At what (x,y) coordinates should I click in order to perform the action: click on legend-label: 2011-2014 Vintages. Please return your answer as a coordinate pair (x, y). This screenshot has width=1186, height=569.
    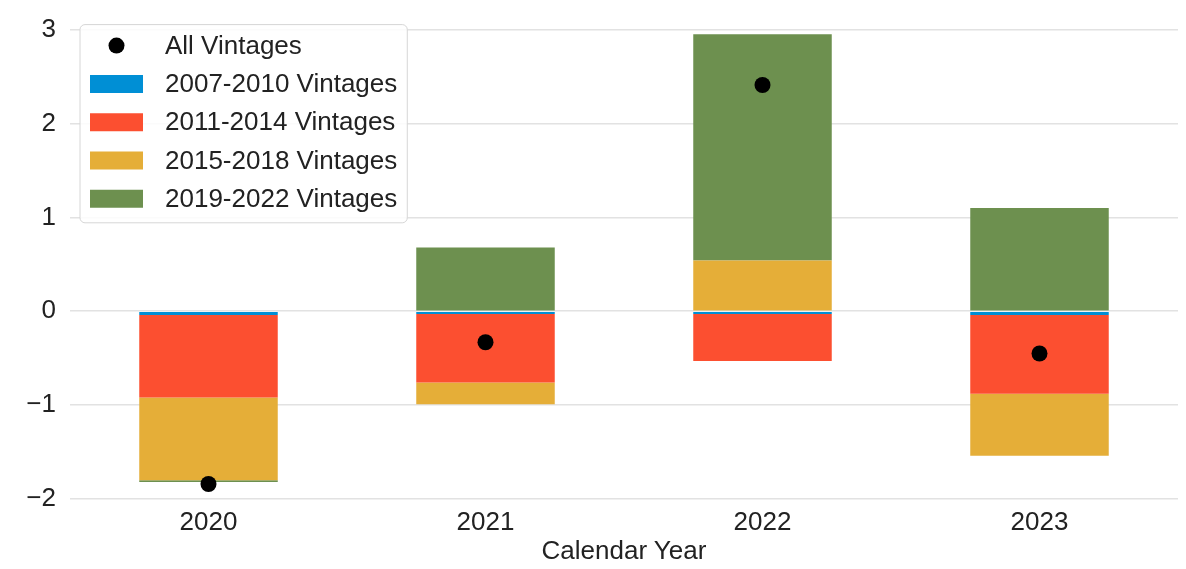
    Looking at the image, I should click on (280, 121).